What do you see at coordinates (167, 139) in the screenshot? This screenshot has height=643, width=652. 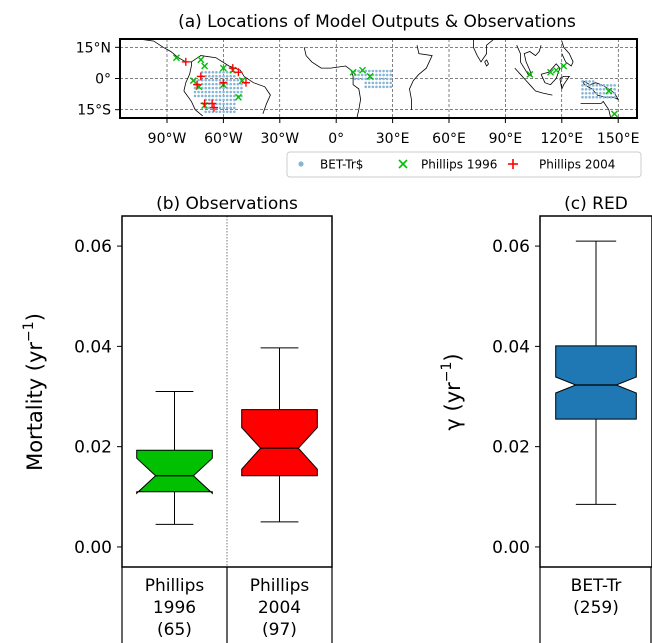 I see `x-tick-label: 90°W` at bounding box center [167, 139].